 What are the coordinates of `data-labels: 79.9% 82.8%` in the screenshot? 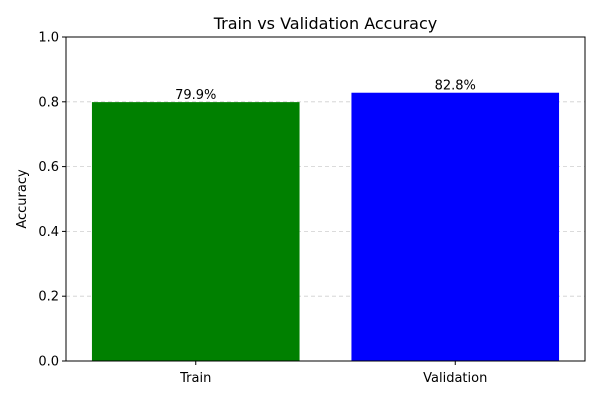 It's located at (325, 91).